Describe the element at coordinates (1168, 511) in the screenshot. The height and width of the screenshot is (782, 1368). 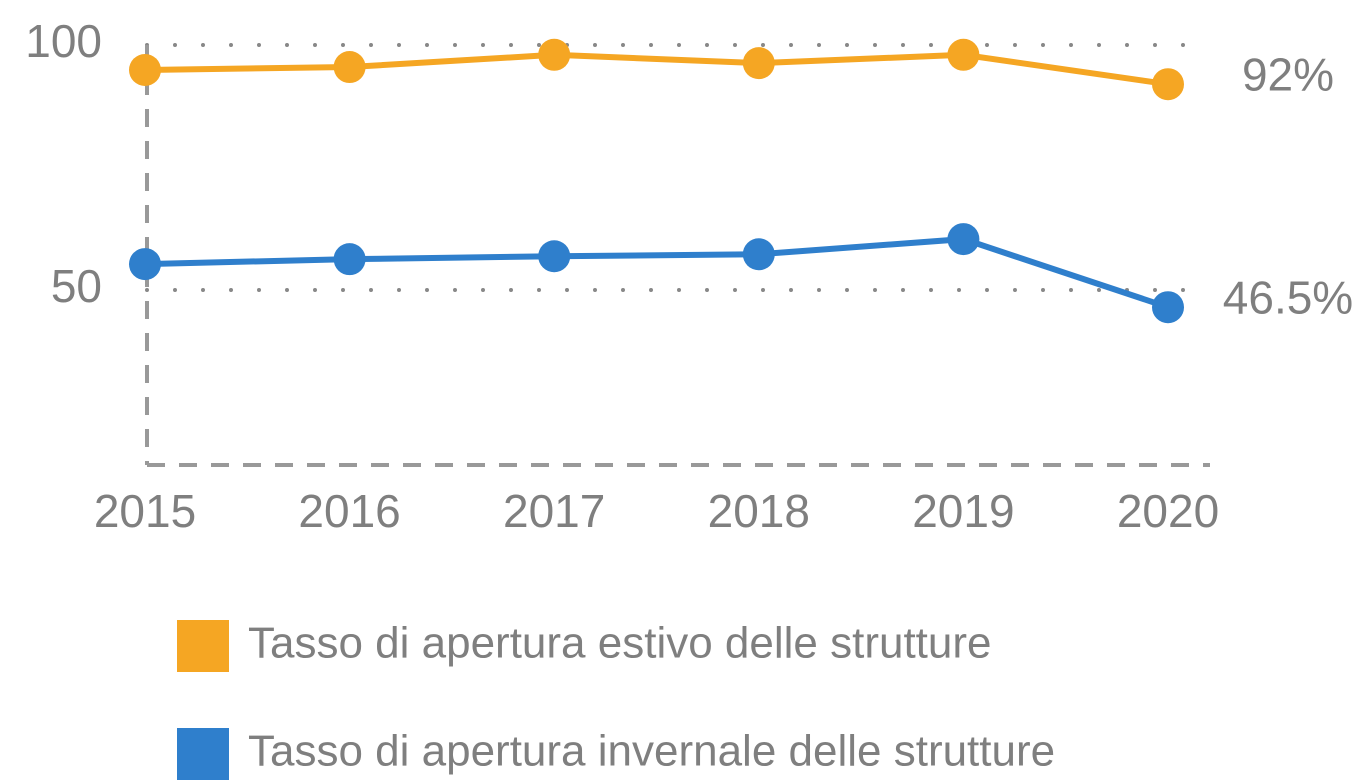
I see `x-tick-label: 2020` at that location.